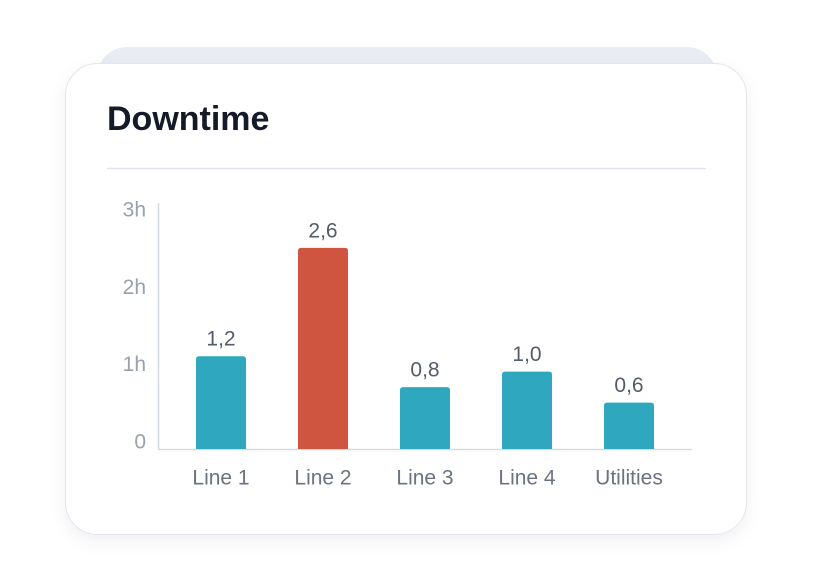  Describe the element at coordinates (134, 287) in the screenshot. I see `y-tick-label: 2h` at that location.